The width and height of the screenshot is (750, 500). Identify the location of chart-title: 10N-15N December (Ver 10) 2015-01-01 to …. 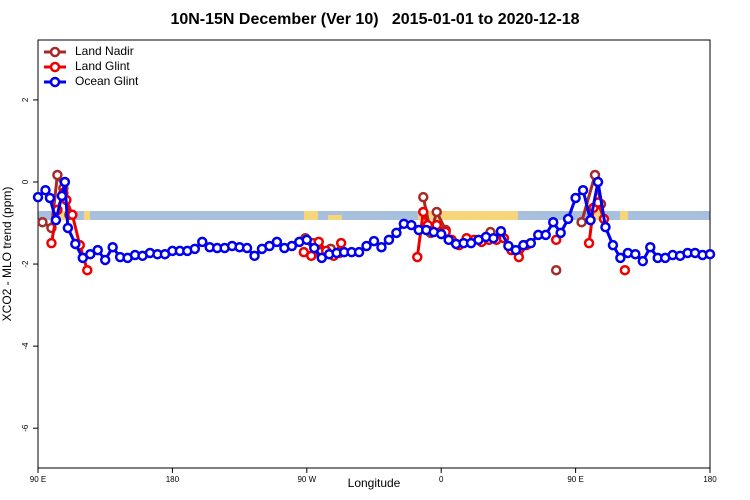
(374, 19).